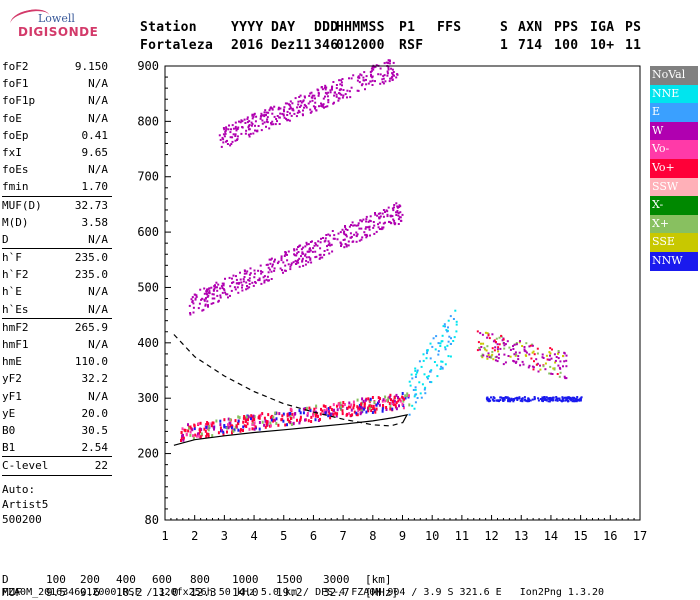 This screenshot has width=700, height=600. What do you see at coordinates (5, 239) in the screenshot?
I see `param-name: D` at bounding box center [5, 239].